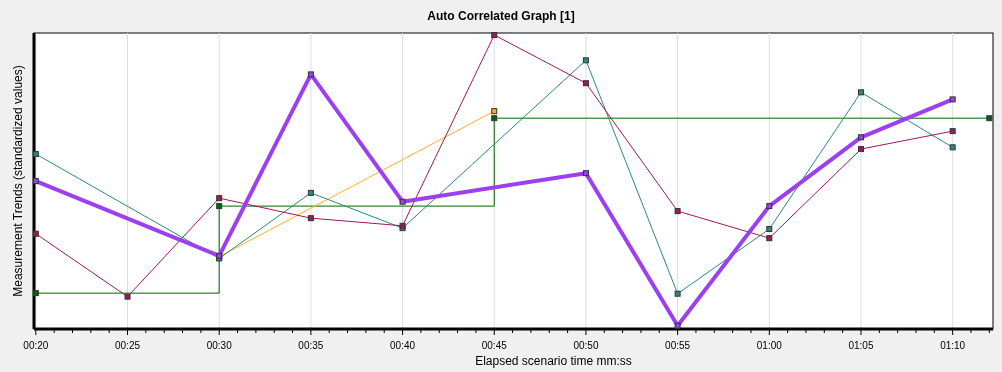 The image size is (1002, 372). What do you see at coordinates (219, 345) in the screenshot?
I see `x-tick-label: 00:30` at bounding box center [219, 345].